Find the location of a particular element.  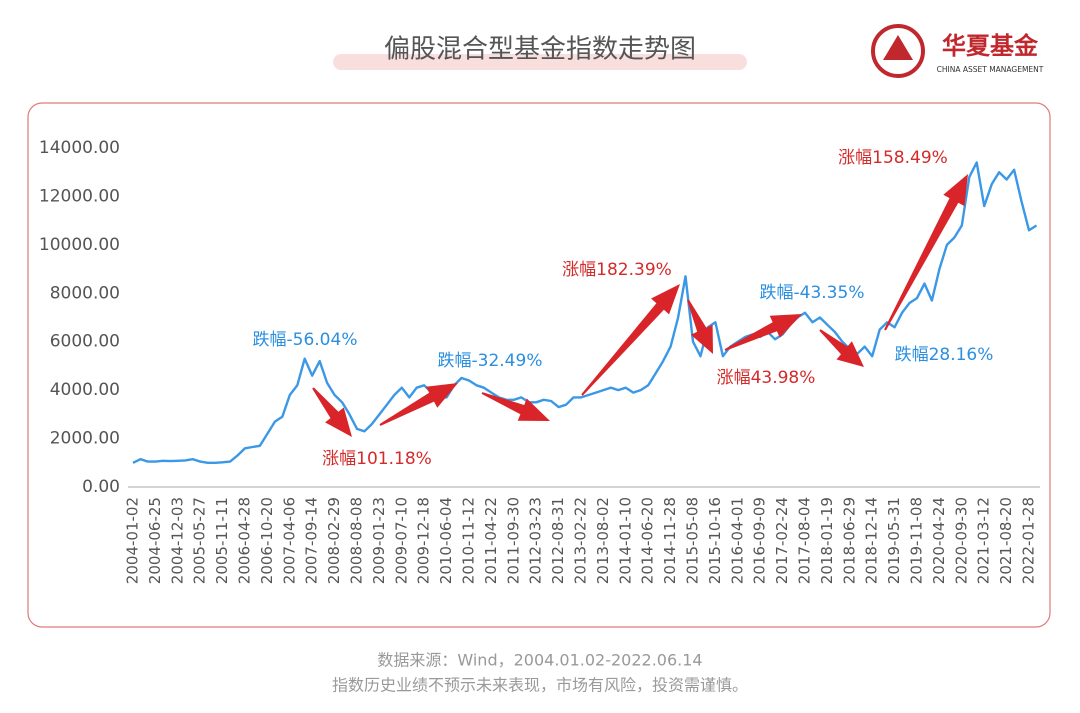

x-tick-label: 2009-07-10 is located at coordinates (401, 540).